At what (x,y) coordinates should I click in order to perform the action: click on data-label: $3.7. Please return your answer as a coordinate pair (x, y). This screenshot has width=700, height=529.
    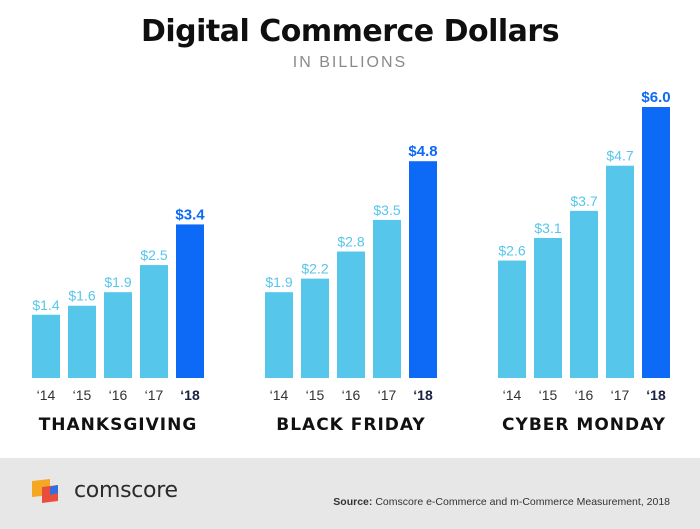
    Looking at the image, I should click on (583, 201).